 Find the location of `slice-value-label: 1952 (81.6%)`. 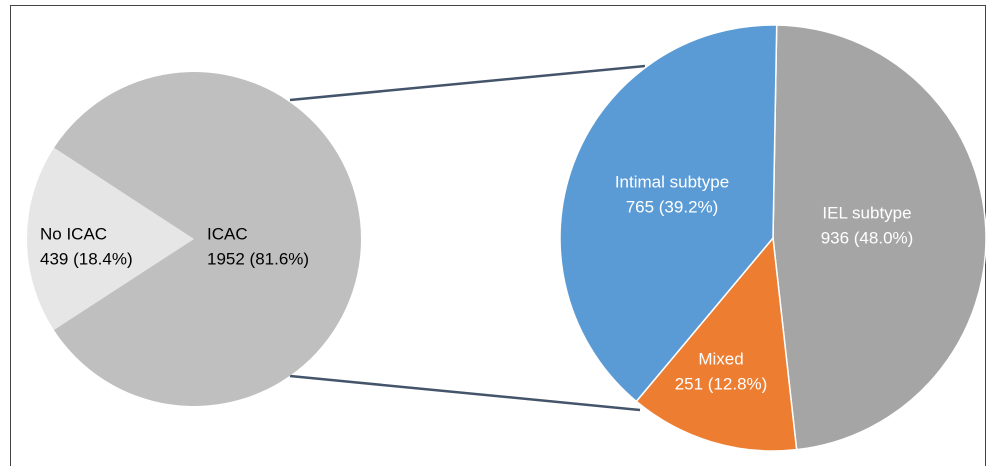

slice-value-label: 1952 (81.6%) is located at coordinates (258, 258).